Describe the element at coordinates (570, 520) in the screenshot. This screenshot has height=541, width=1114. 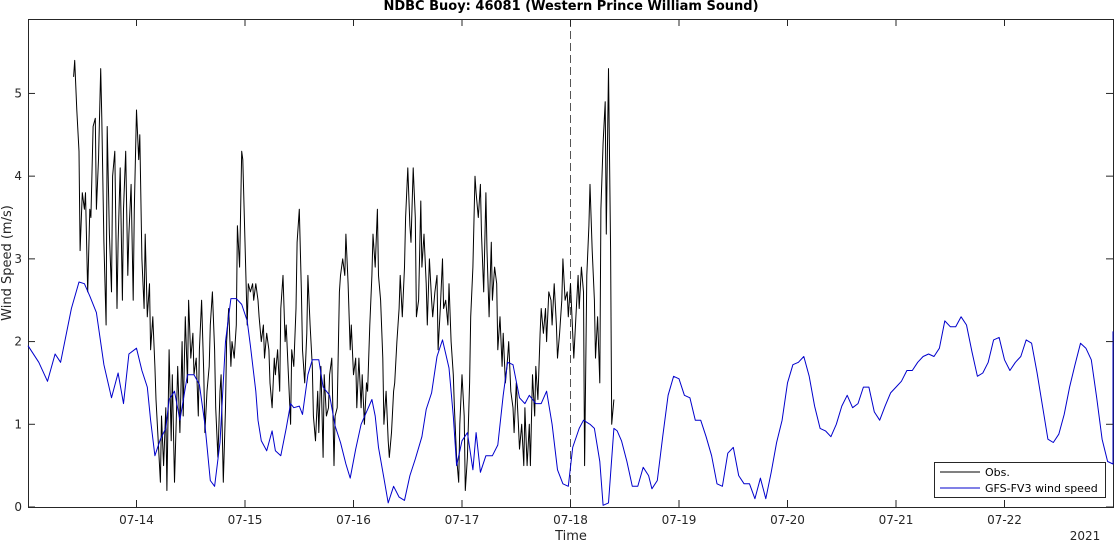
I see `x-tick-label: 07-18` at that location.